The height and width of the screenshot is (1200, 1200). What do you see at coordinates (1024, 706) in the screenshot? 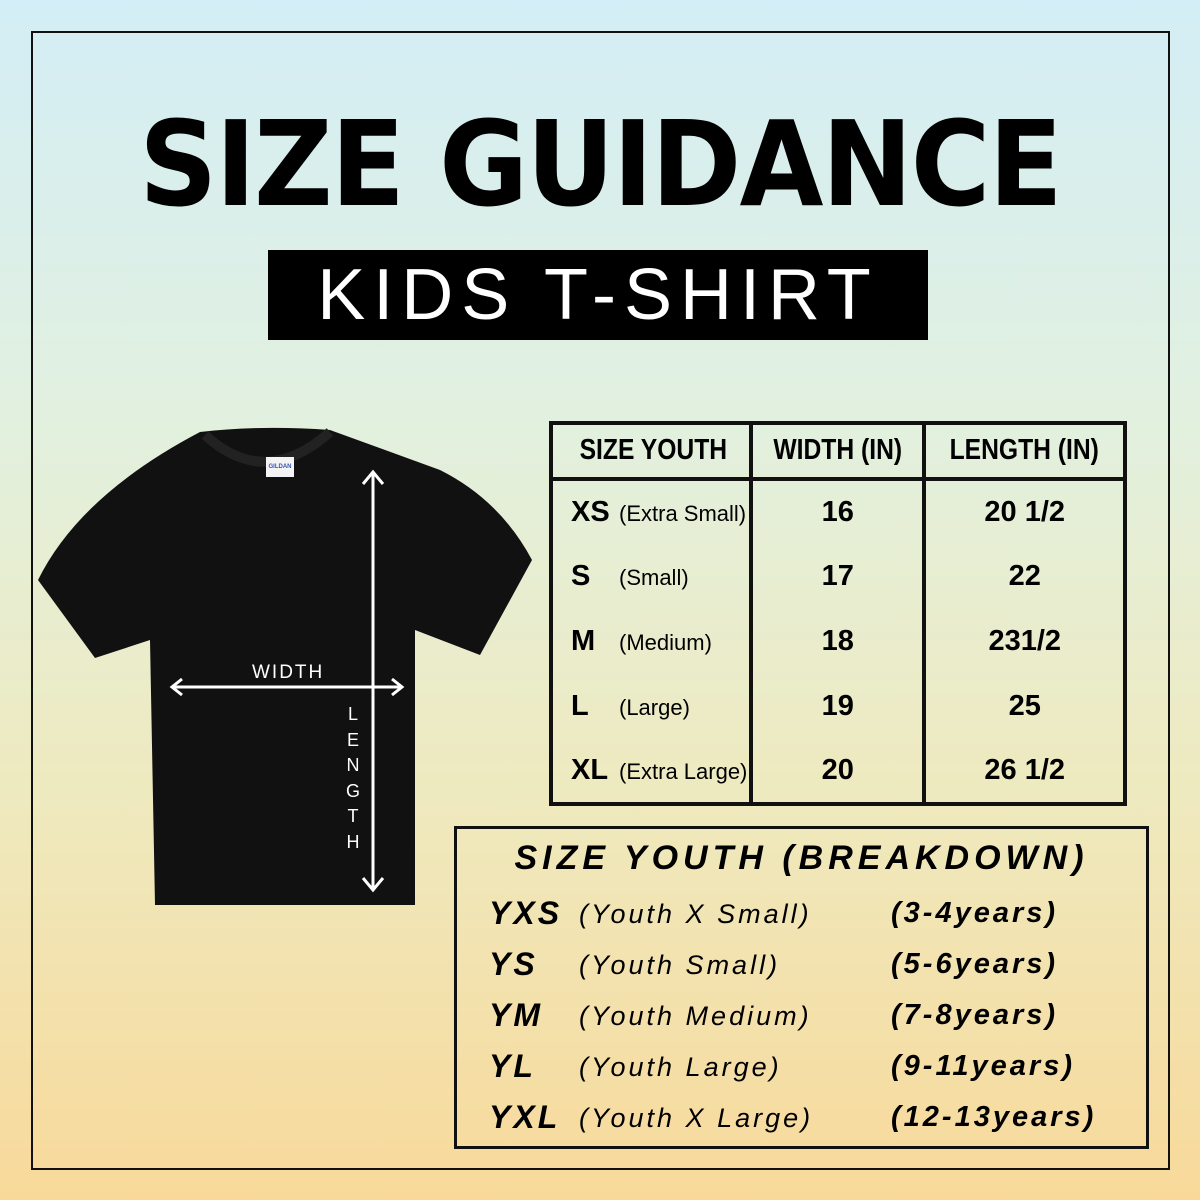
I see `length-cell: 25` at bounding box center [1024, 706].